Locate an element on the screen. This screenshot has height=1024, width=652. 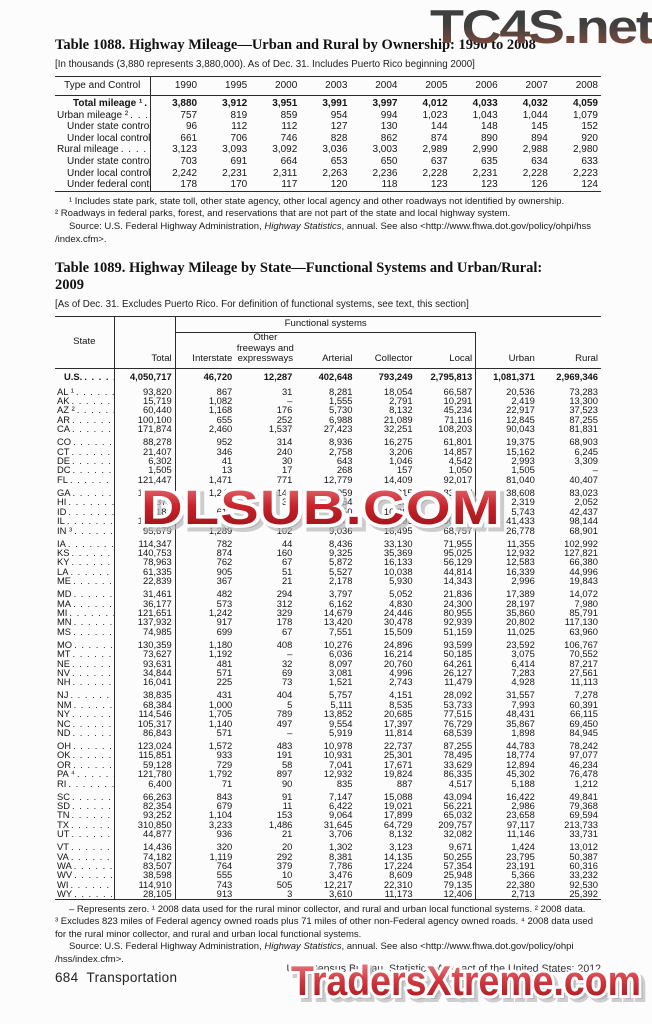
table-cell: 890 is located at coordinates (489, 138).